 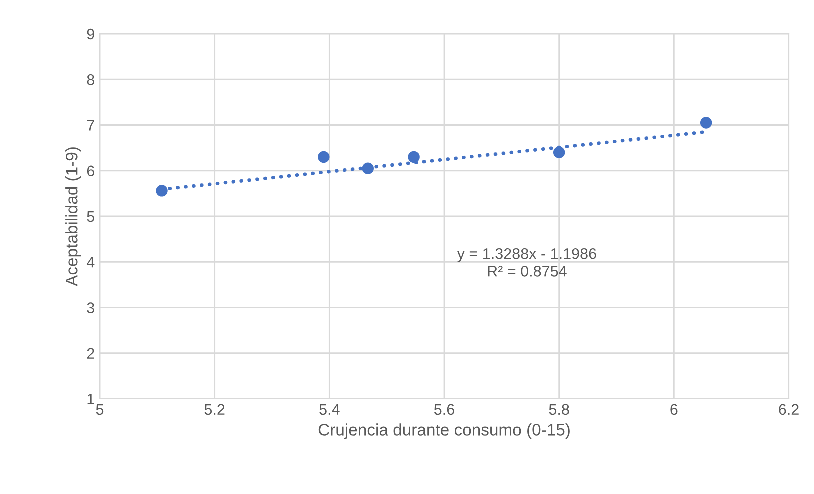 What do you see at coordinates (90, 217) in the screenshot?
I see `y-tick-label: 5` at bounding box center [90, 217].